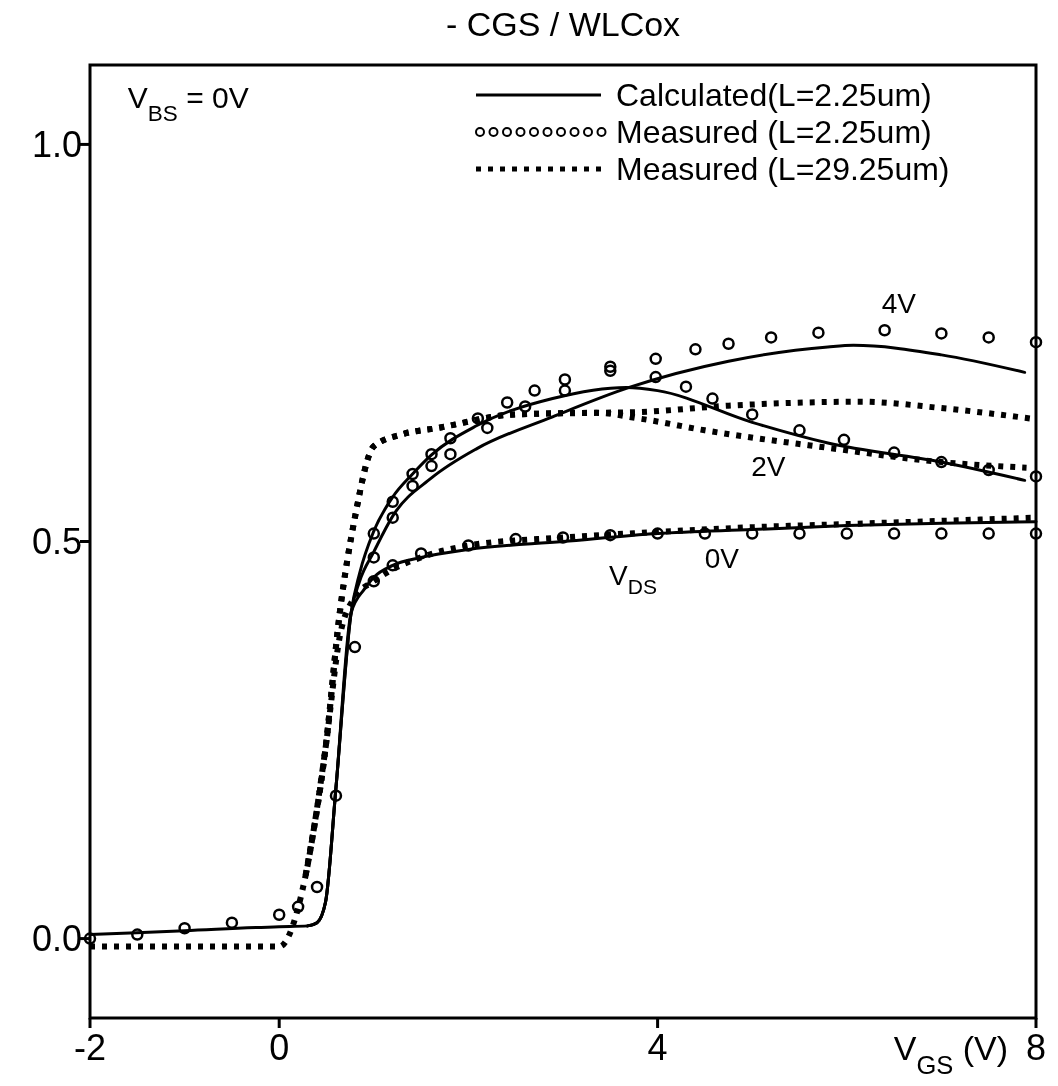 This screenshot has height=1086, width=1058. Describe the element at coordinates (774, 95) in the screenshot. I see `legend-label: Calculated(L=2.25um)` at that location.